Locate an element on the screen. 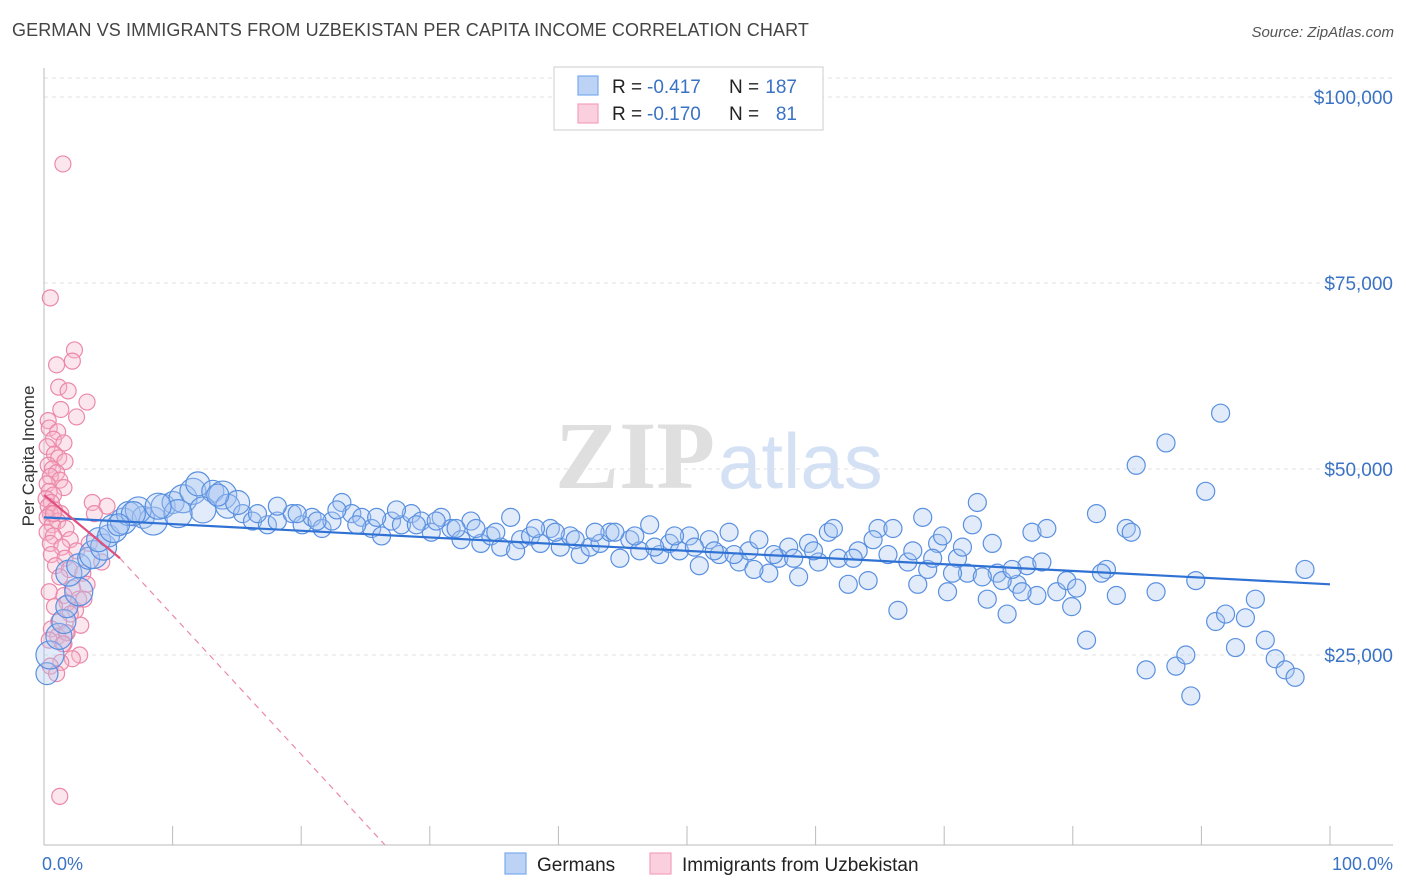  series-legend-label-uzbekistan: Immigrants from Uzbekistan is located at coordinates (800, 865).